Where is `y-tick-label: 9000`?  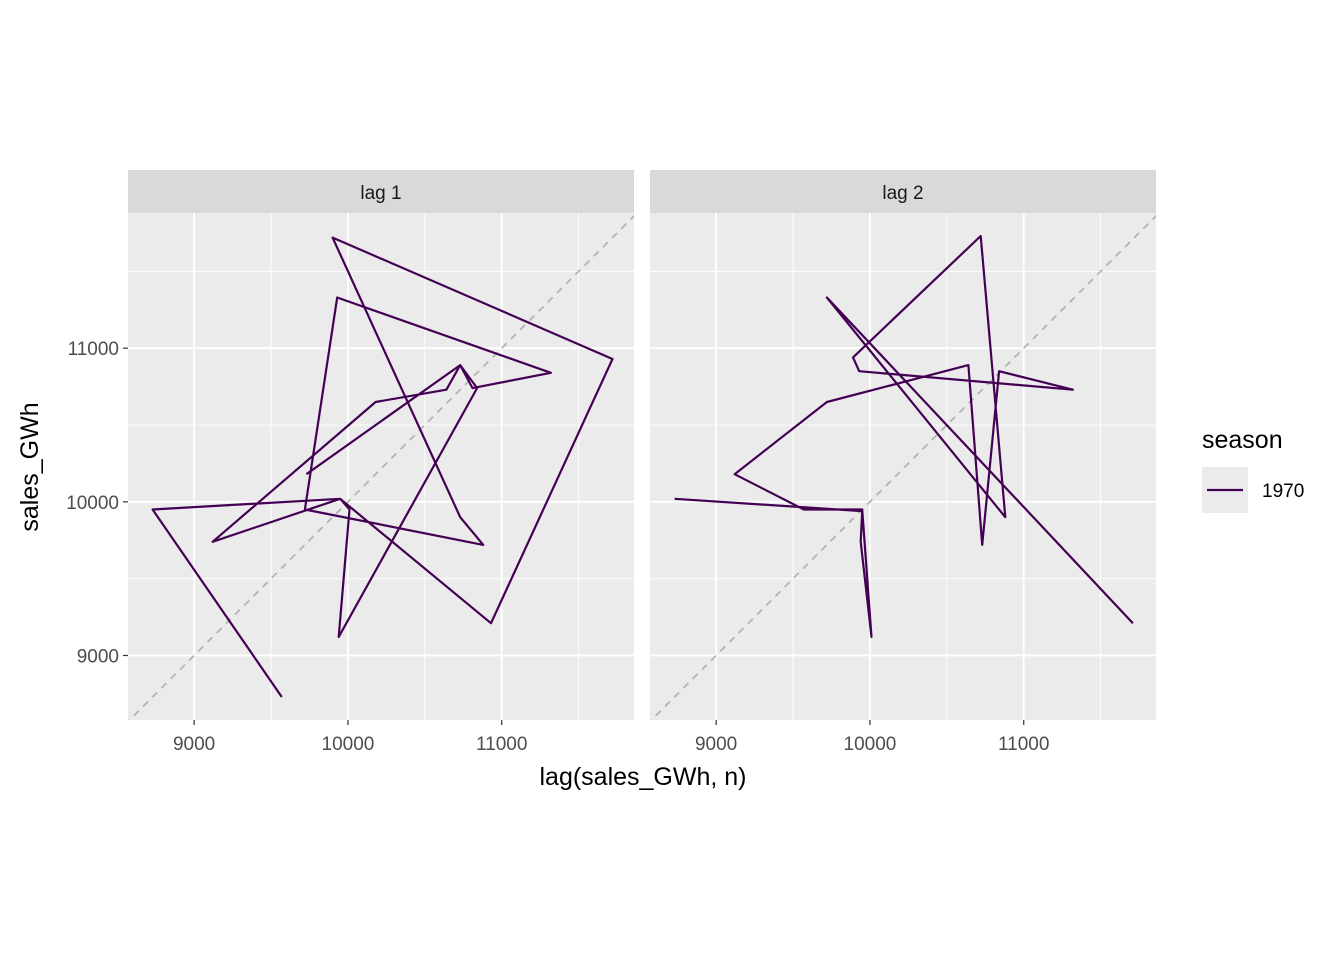
y-tick-label: 9000 is located at coordinates (98, 656).